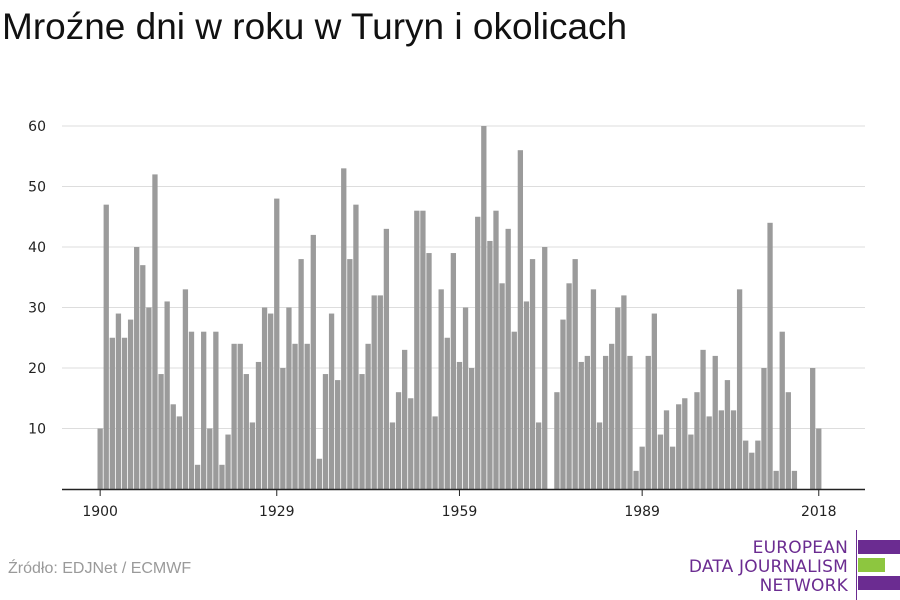  I want to click on bar-1964, so click(490, 364).